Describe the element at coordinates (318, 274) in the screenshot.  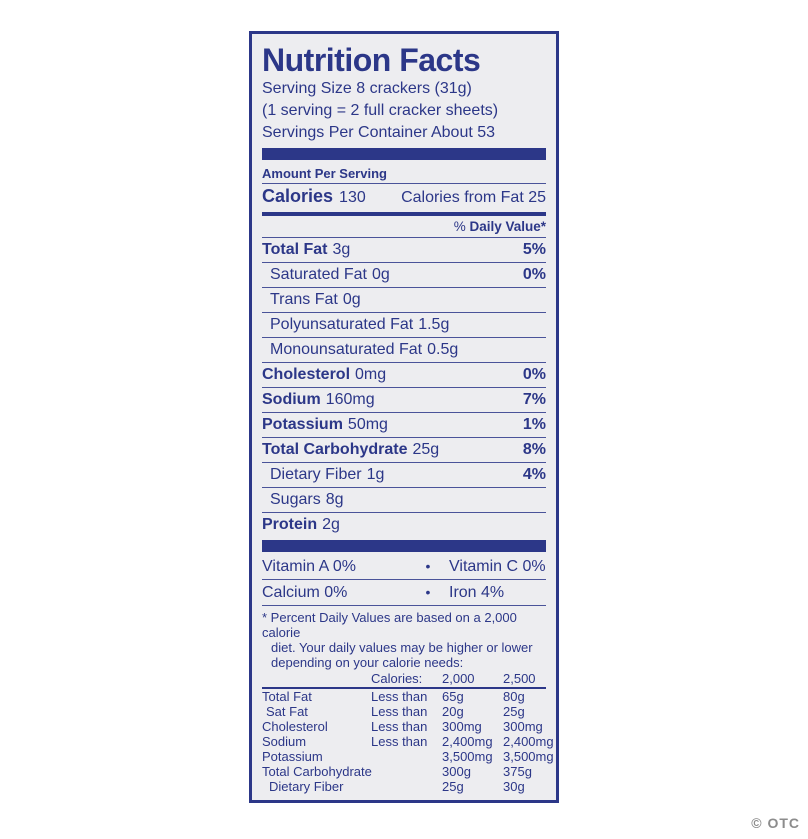
I see `nutrient-name: Saturated Fat` at that location.